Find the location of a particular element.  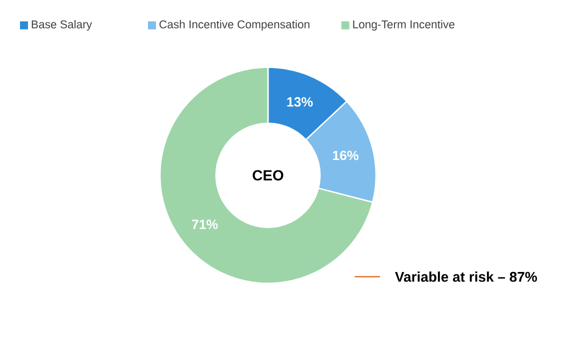

legend-label: Long-Term Incentive is located at coordinates (403, 25).